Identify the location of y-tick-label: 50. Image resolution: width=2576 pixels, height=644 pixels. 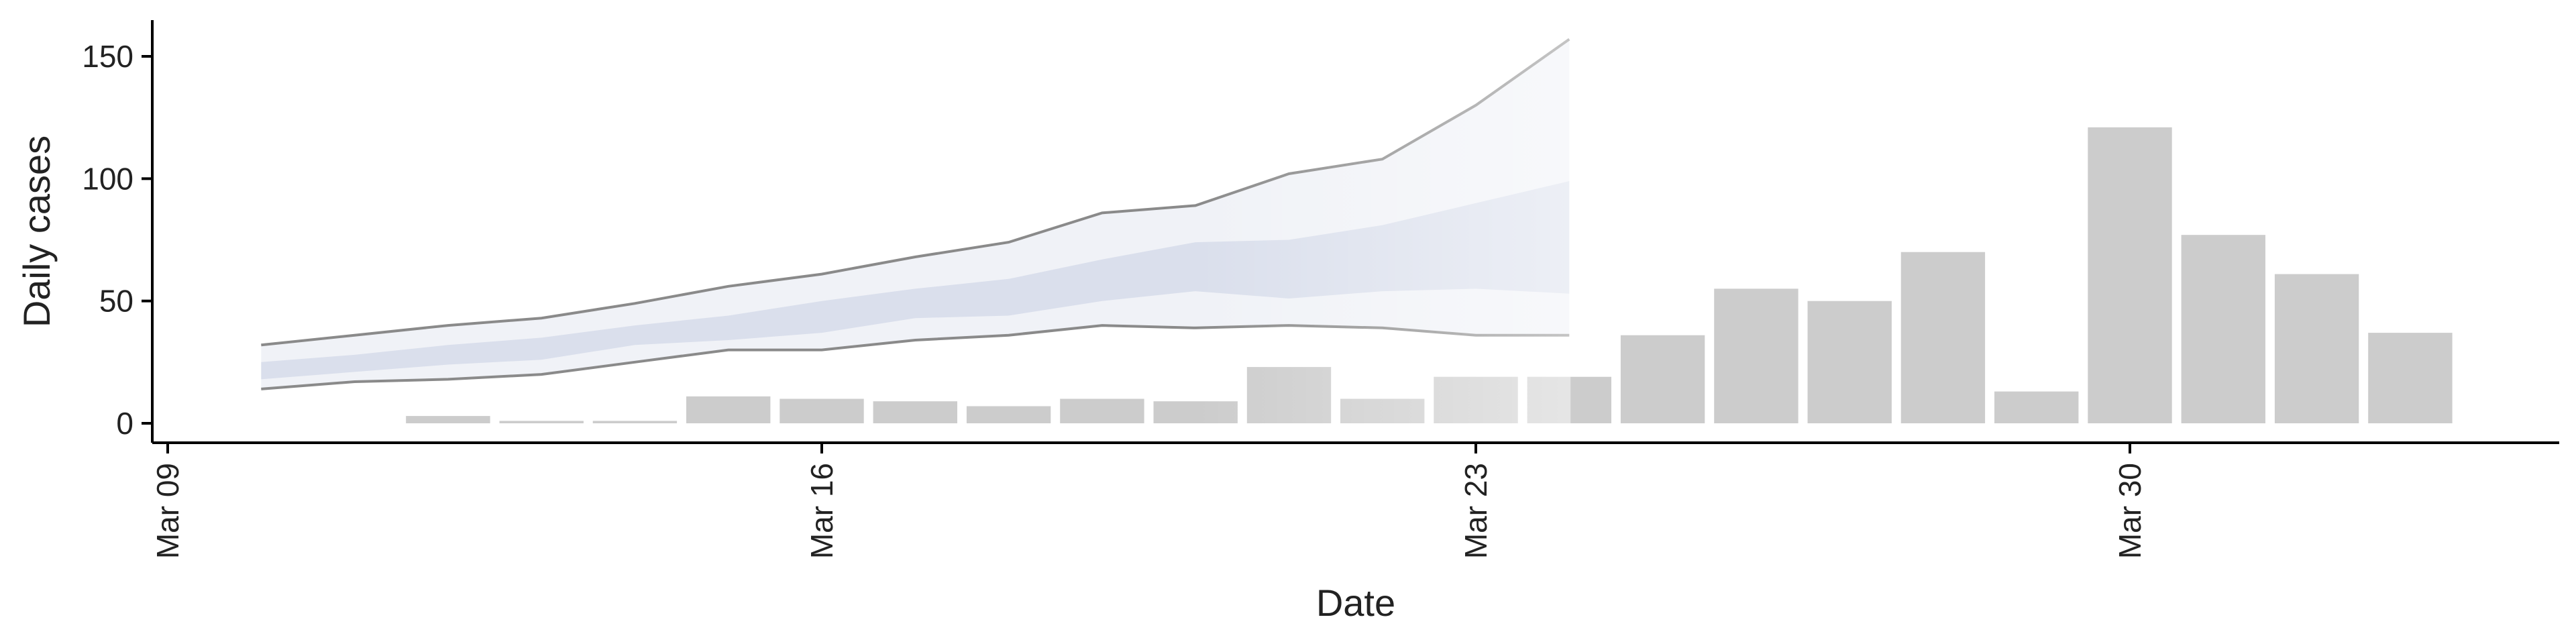
(116, 301).